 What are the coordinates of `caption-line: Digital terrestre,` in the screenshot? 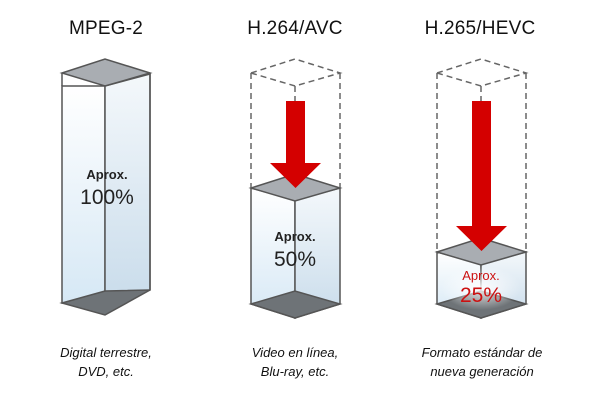 It's located at (106, 352).